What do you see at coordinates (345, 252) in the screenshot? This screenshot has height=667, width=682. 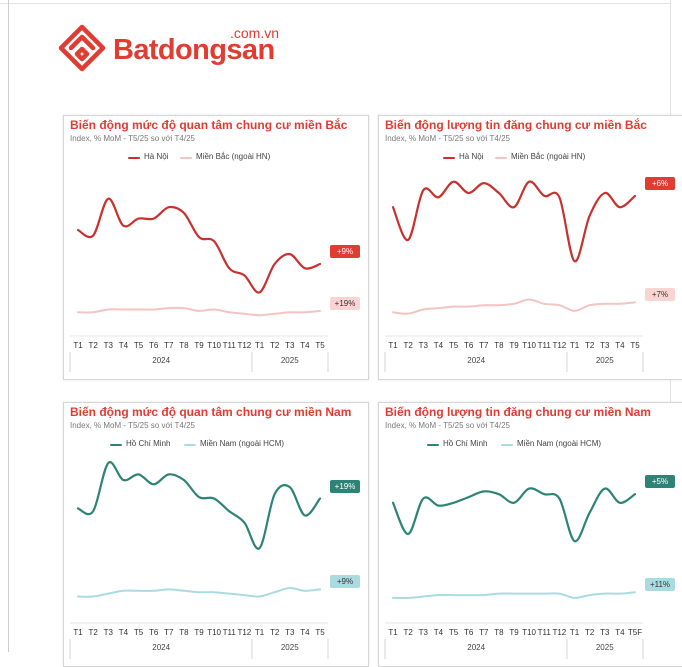 I see `badge-main-change: +9%` at bounding box center [345, 252].